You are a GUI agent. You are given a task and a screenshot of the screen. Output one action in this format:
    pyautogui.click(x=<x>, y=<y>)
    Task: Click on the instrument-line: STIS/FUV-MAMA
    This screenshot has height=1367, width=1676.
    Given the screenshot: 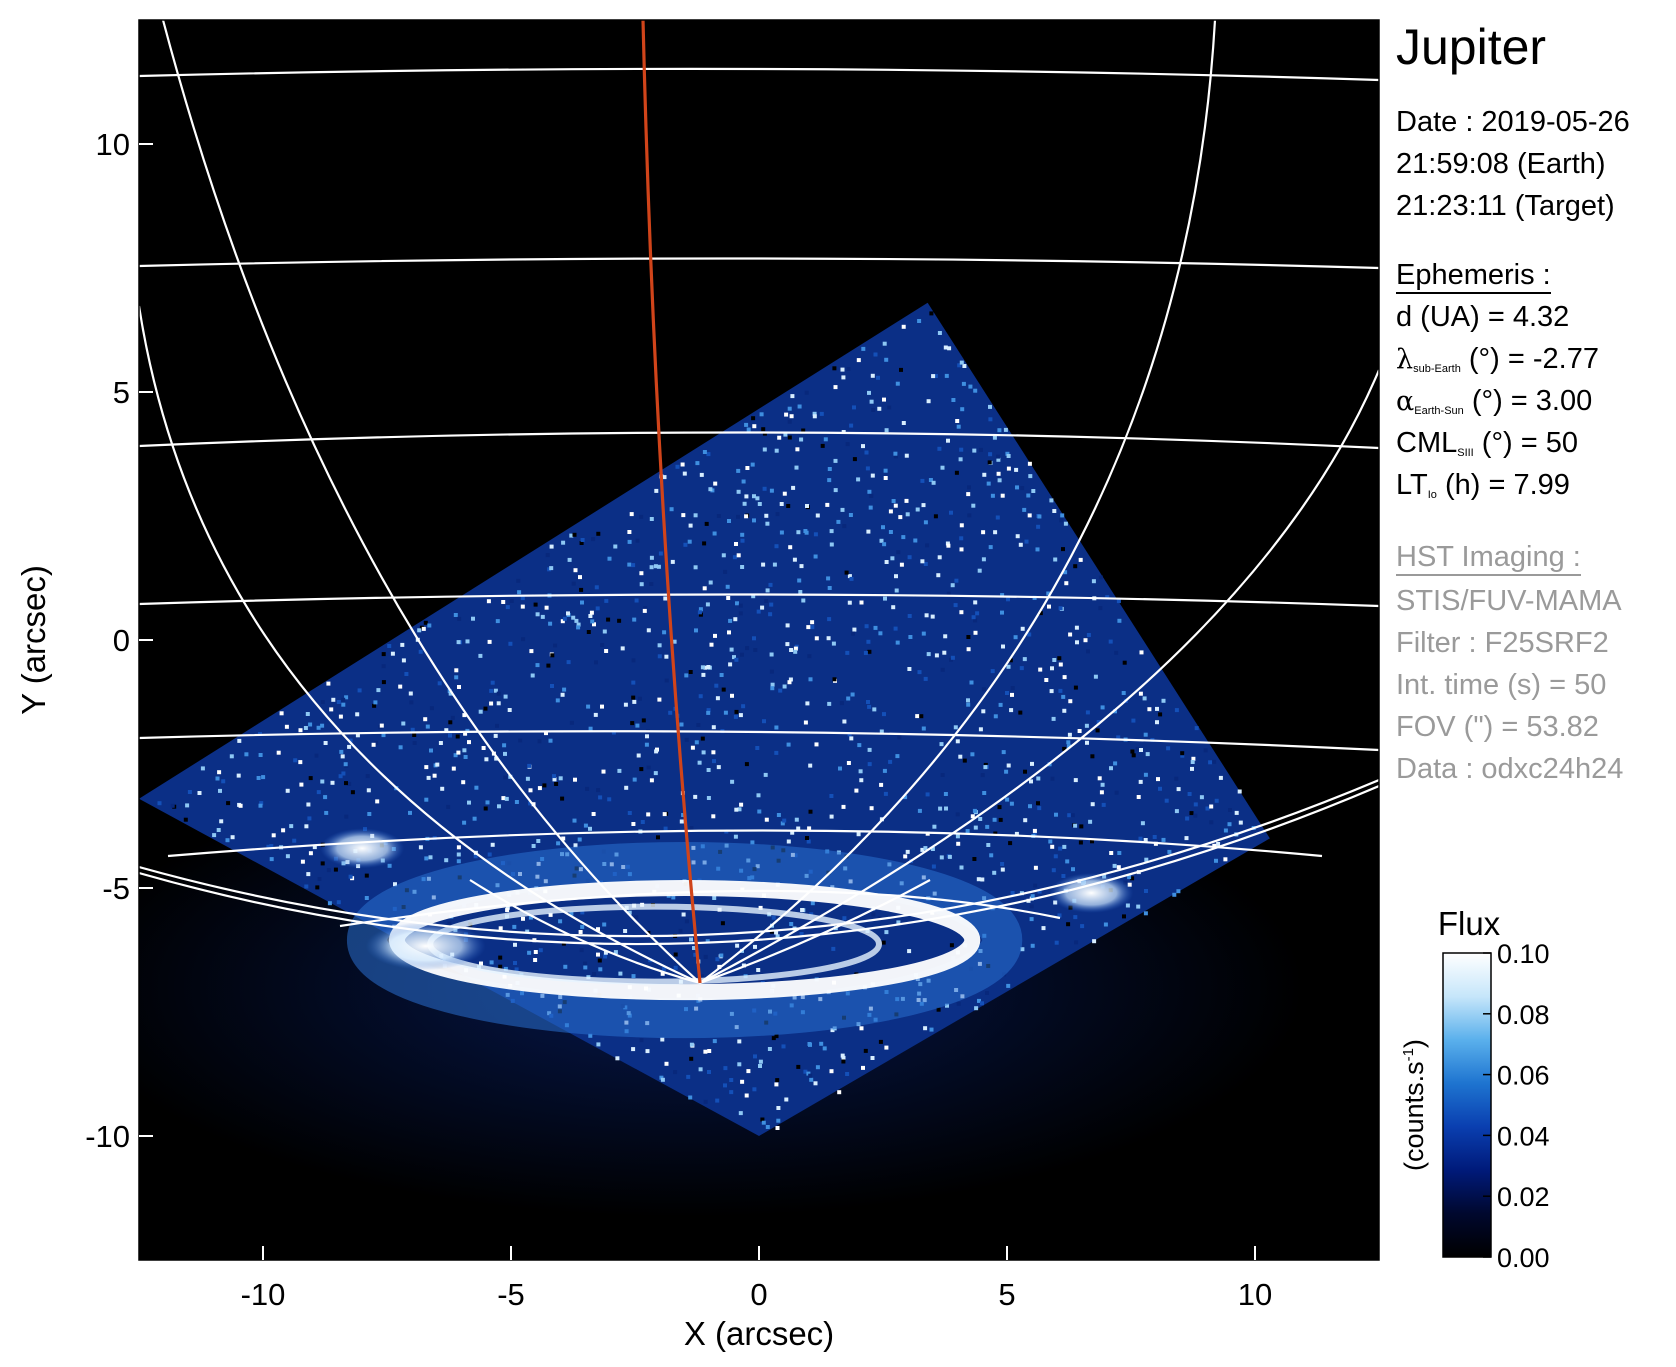 What is the action you would take?
    pyautogui.click(x=1509, y=601)
    